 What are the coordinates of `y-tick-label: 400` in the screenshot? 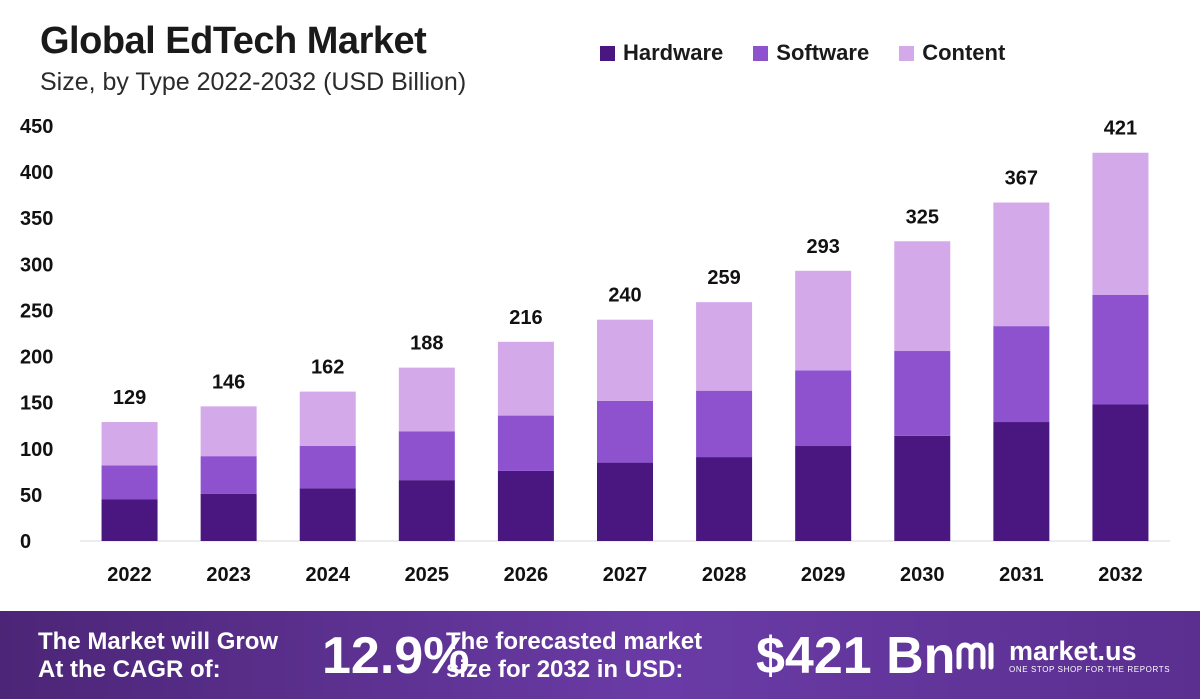 It's located at (36, 173).